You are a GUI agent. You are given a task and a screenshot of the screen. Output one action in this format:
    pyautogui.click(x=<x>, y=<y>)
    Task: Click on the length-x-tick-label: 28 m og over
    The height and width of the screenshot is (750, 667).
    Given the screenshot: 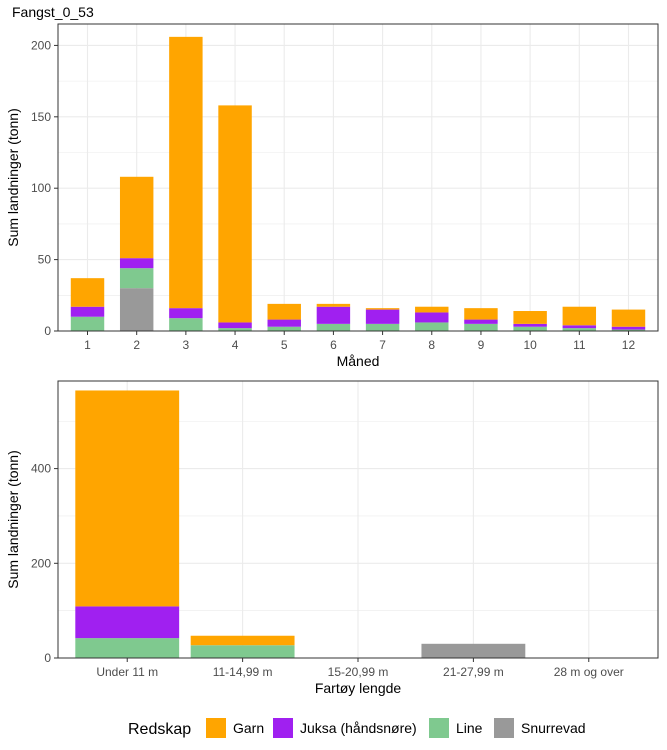 What is the action you would take?
    pyautogui.click(x=589, y=672)
    